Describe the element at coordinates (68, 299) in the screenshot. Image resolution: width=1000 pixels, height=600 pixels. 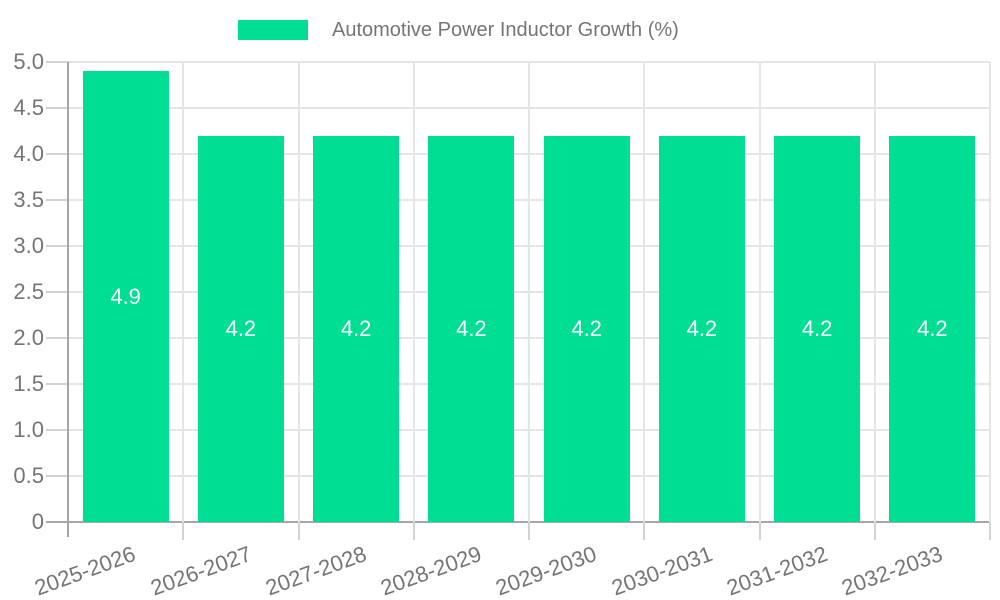
I see `y-axis-line` at that location.